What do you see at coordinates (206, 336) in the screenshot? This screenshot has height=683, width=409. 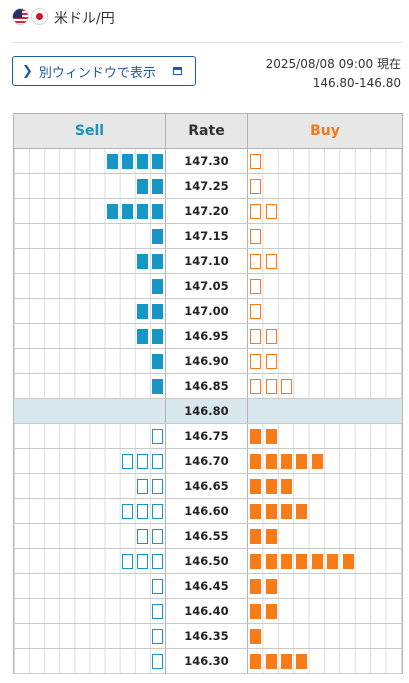 I see `rate-cell: 146.95` at bounding box center [206, 336].